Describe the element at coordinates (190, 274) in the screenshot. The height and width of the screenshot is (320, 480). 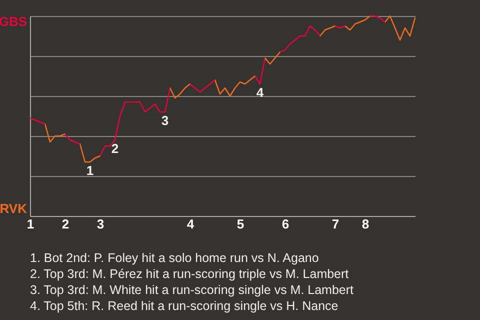
I see `text: 2. Top 3rd: M. Pérez hit a run-scoring triple vs M. Lambert` at that location.